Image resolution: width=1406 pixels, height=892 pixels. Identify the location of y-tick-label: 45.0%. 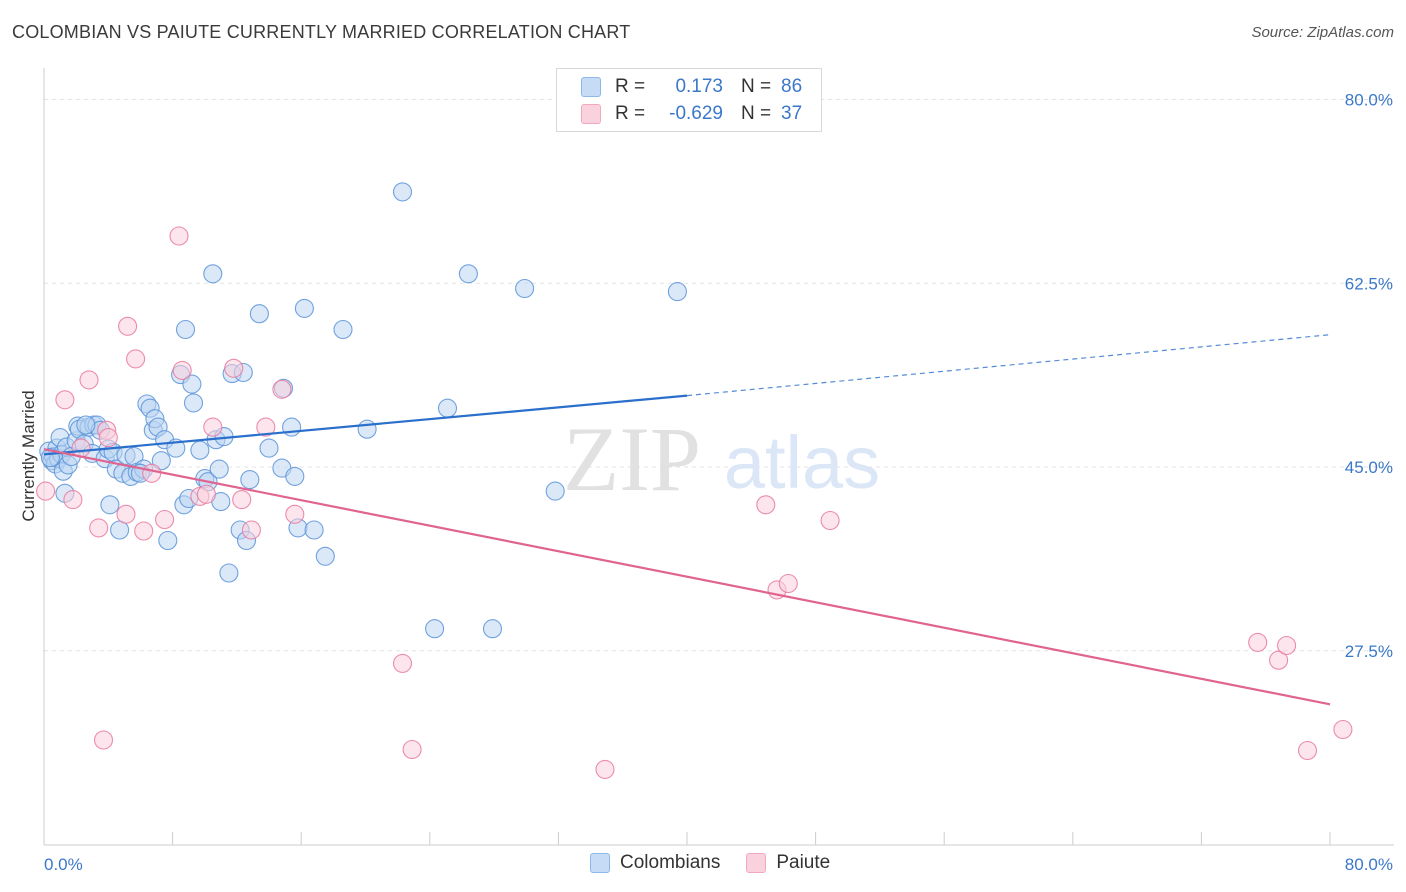
(1369, 467).